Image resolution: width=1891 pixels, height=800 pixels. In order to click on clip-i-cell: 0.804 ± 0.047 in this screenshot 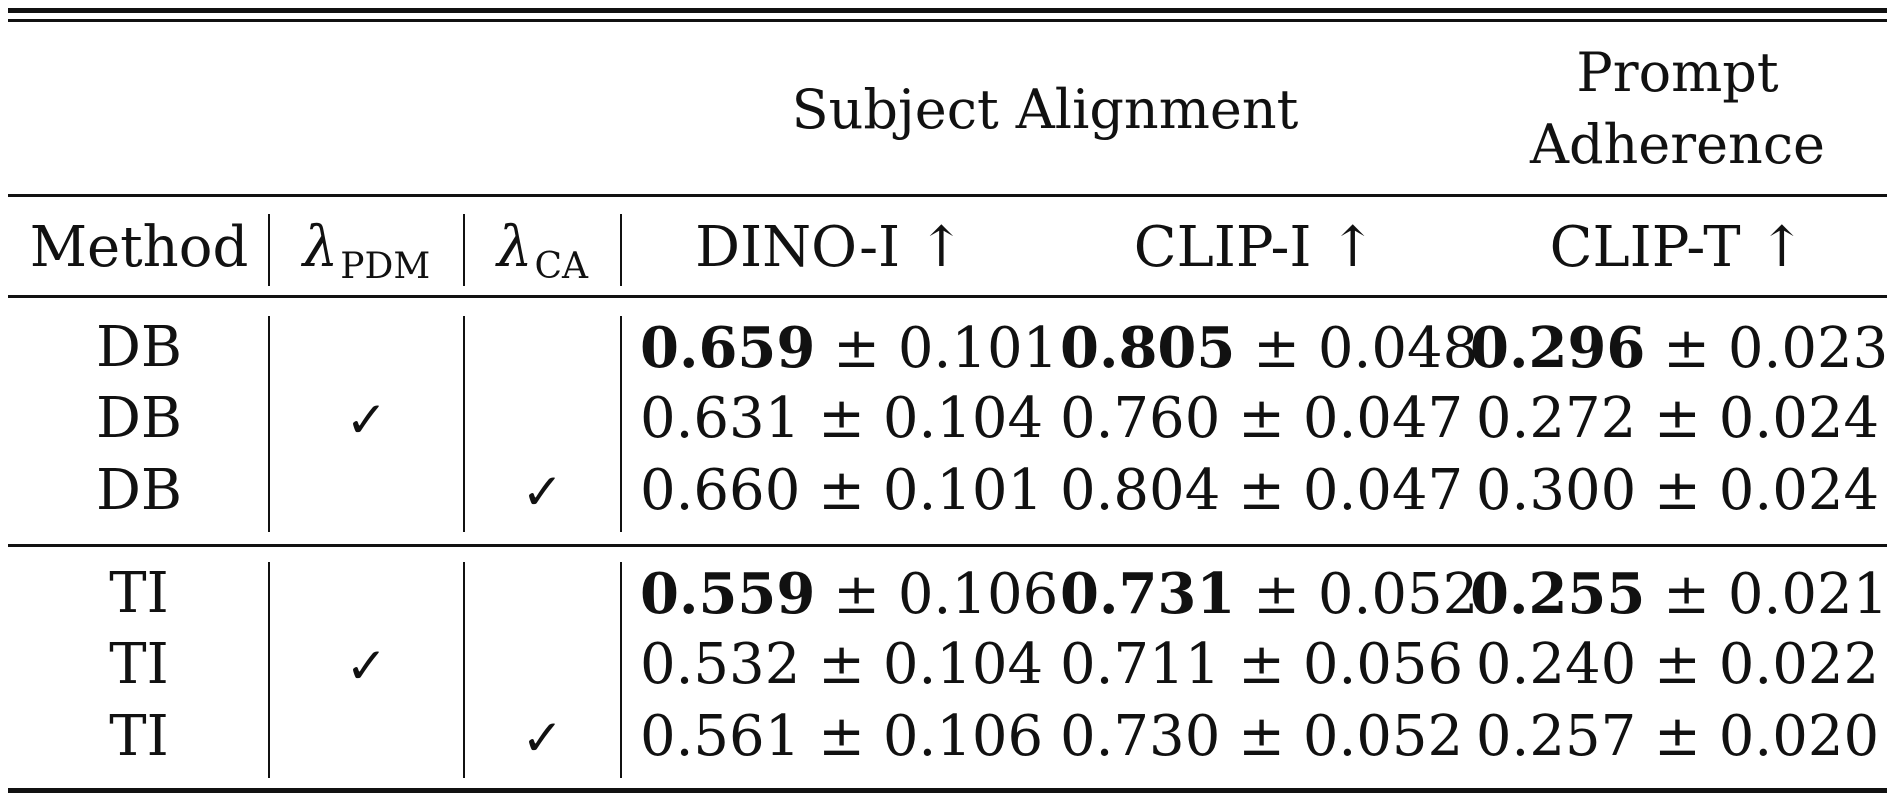, I will do `click(1261, 490)`.